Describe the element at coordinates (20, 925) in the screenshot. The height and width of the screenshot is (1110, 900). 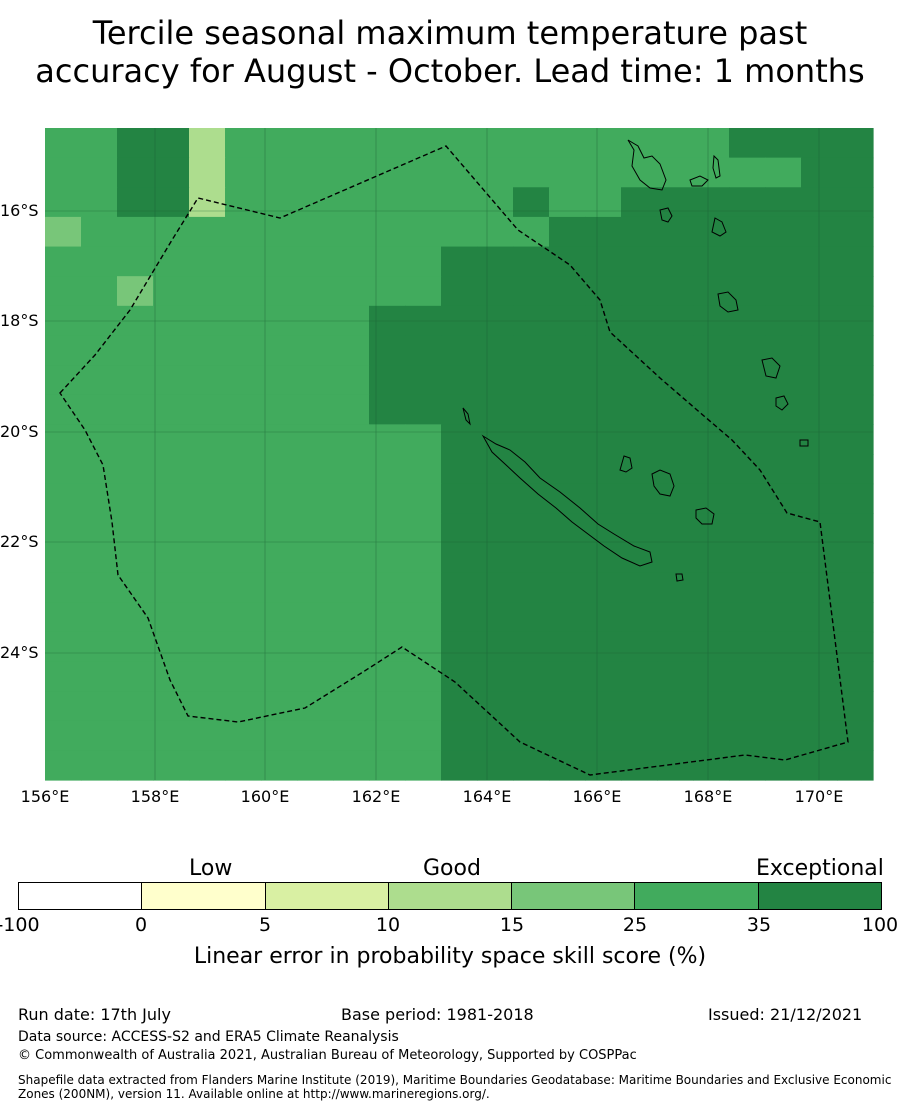
I see `colorbar-tick: -100` at that location.